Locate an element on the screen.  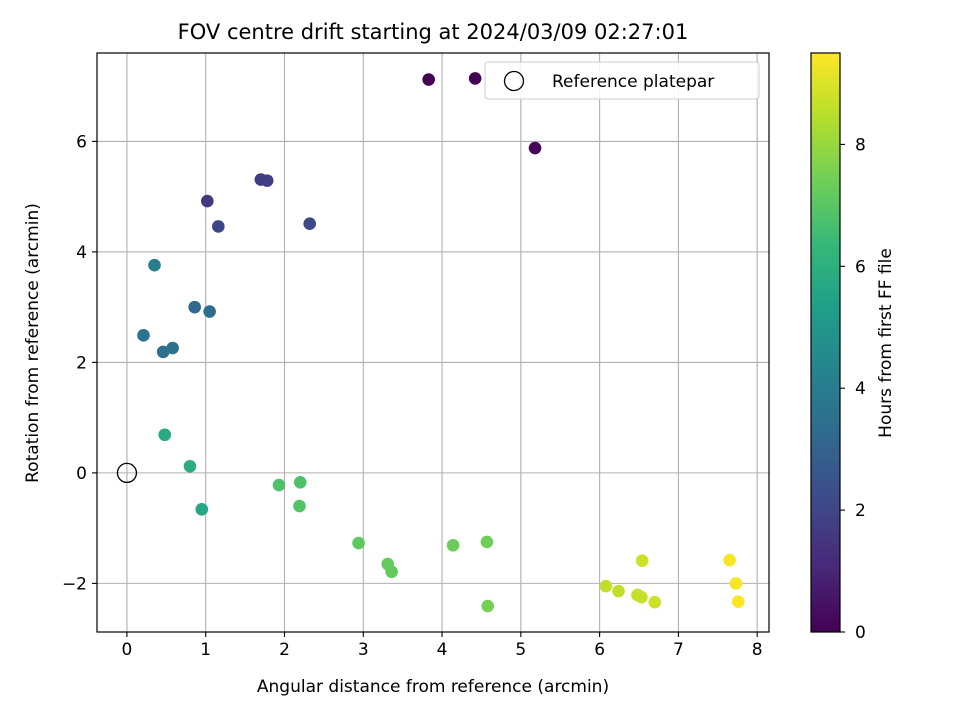
legend-box is located at coordinates (622, 80).